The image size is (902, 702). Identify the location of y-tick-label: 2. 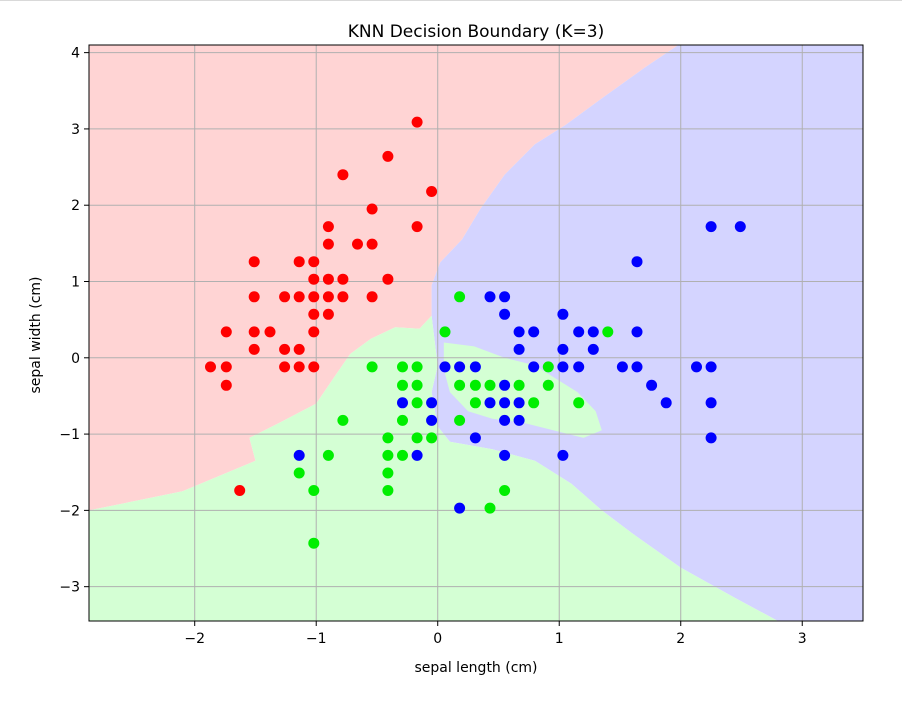
(75, 206).